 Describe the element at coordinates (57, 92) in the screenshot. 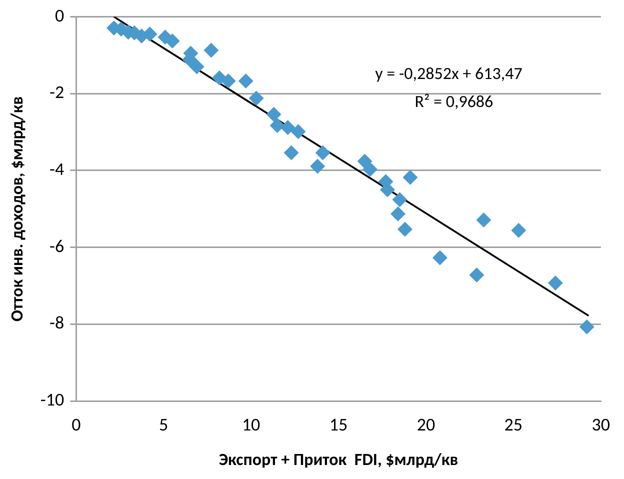

I see `y-tick-label: -2` at that location.